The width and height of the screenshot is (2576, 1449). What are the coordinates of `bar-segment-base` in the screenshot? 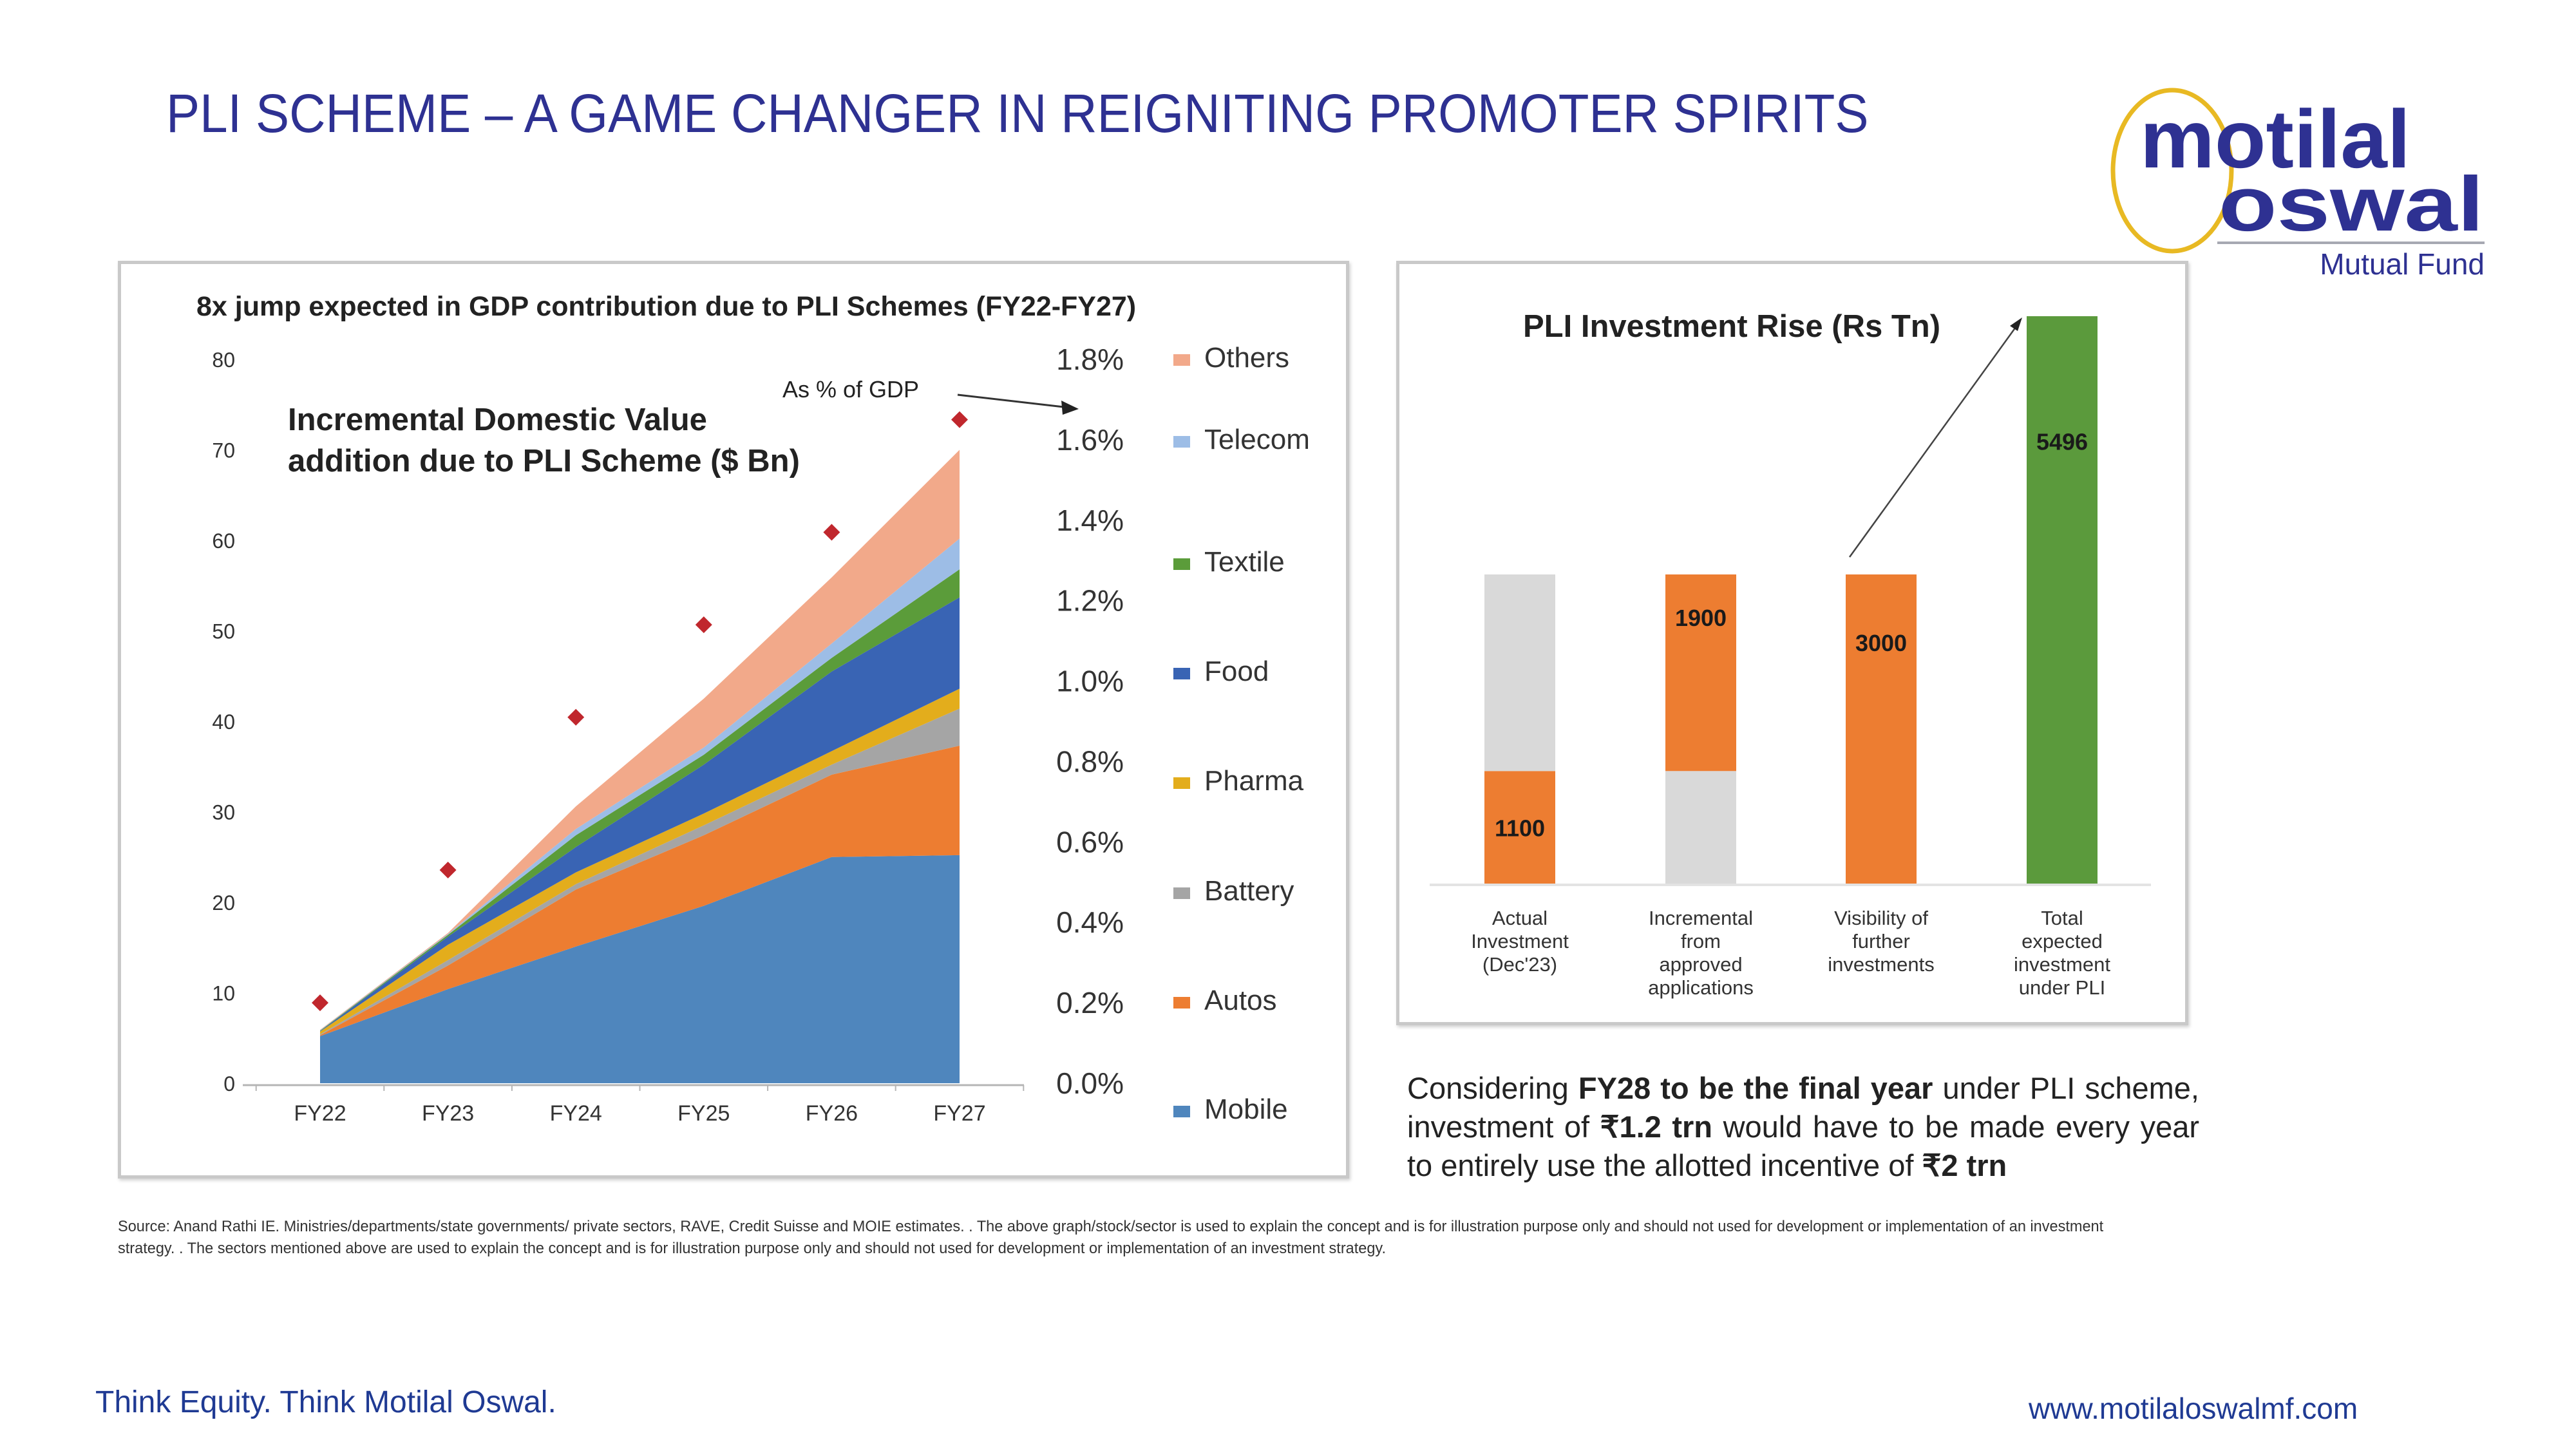 It's located at (1700, 828).